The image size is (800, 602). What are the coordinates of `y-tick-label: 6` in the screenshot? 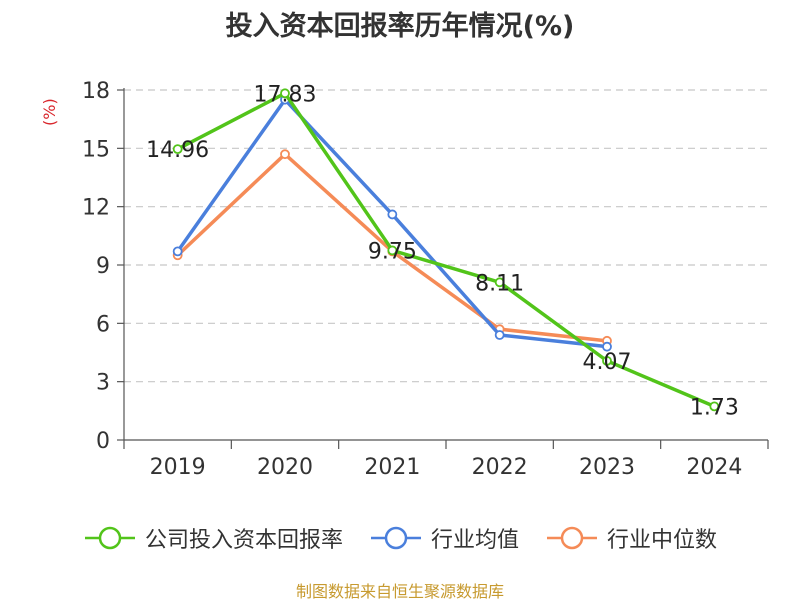 It's located at (103, 324).